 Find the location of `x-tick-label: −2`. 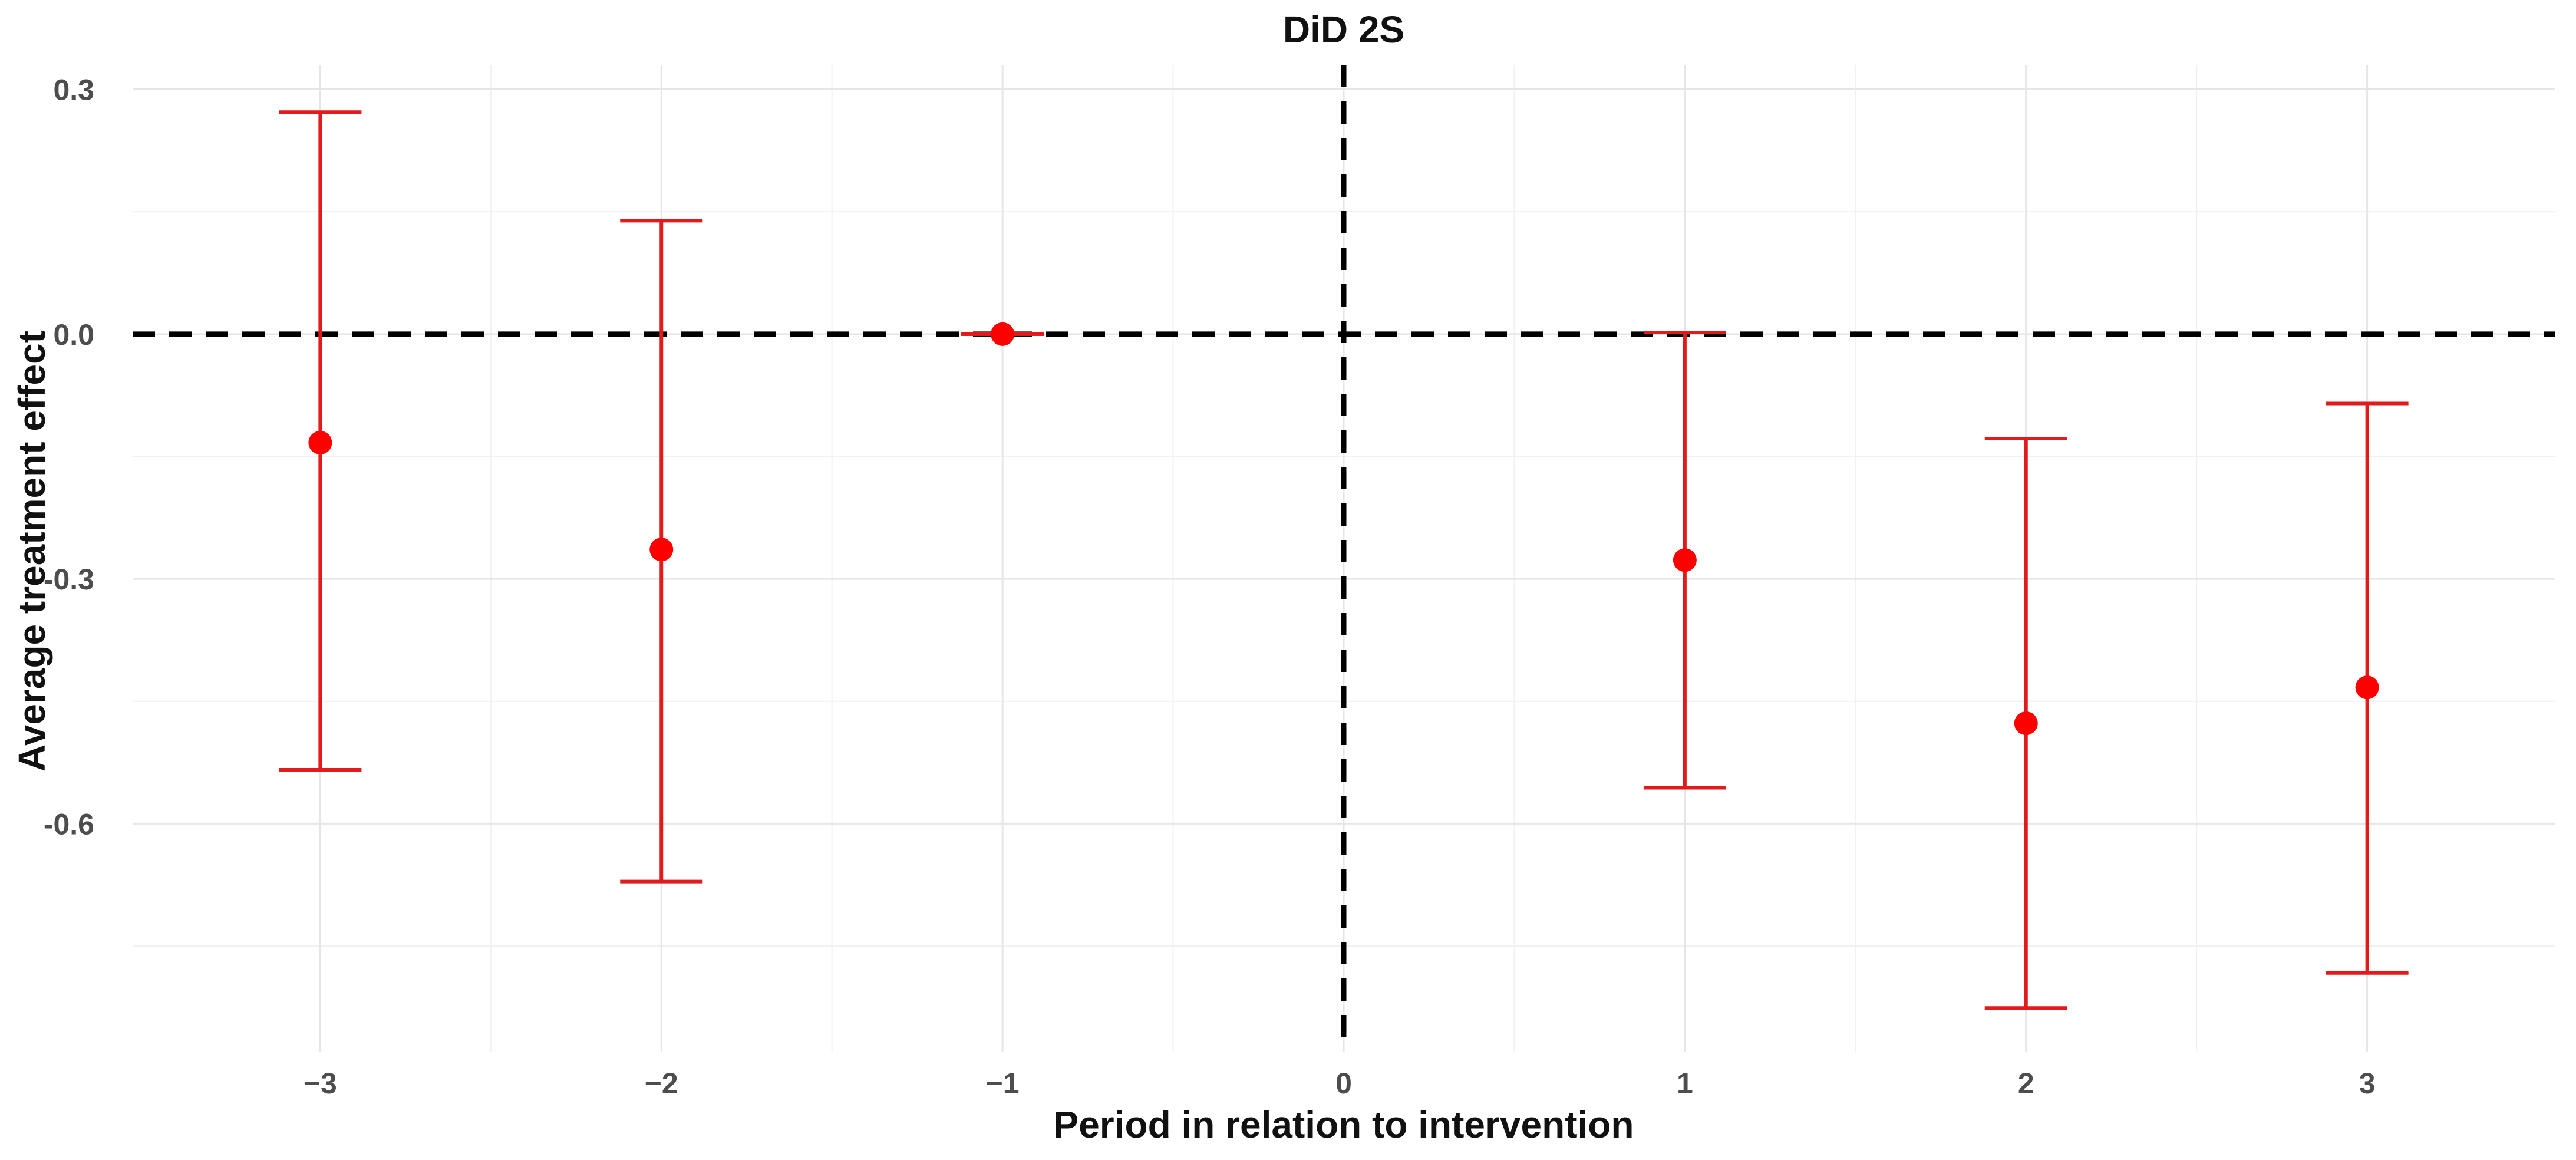

x-tick-label: −2 is located at coordinates (662, 1083).